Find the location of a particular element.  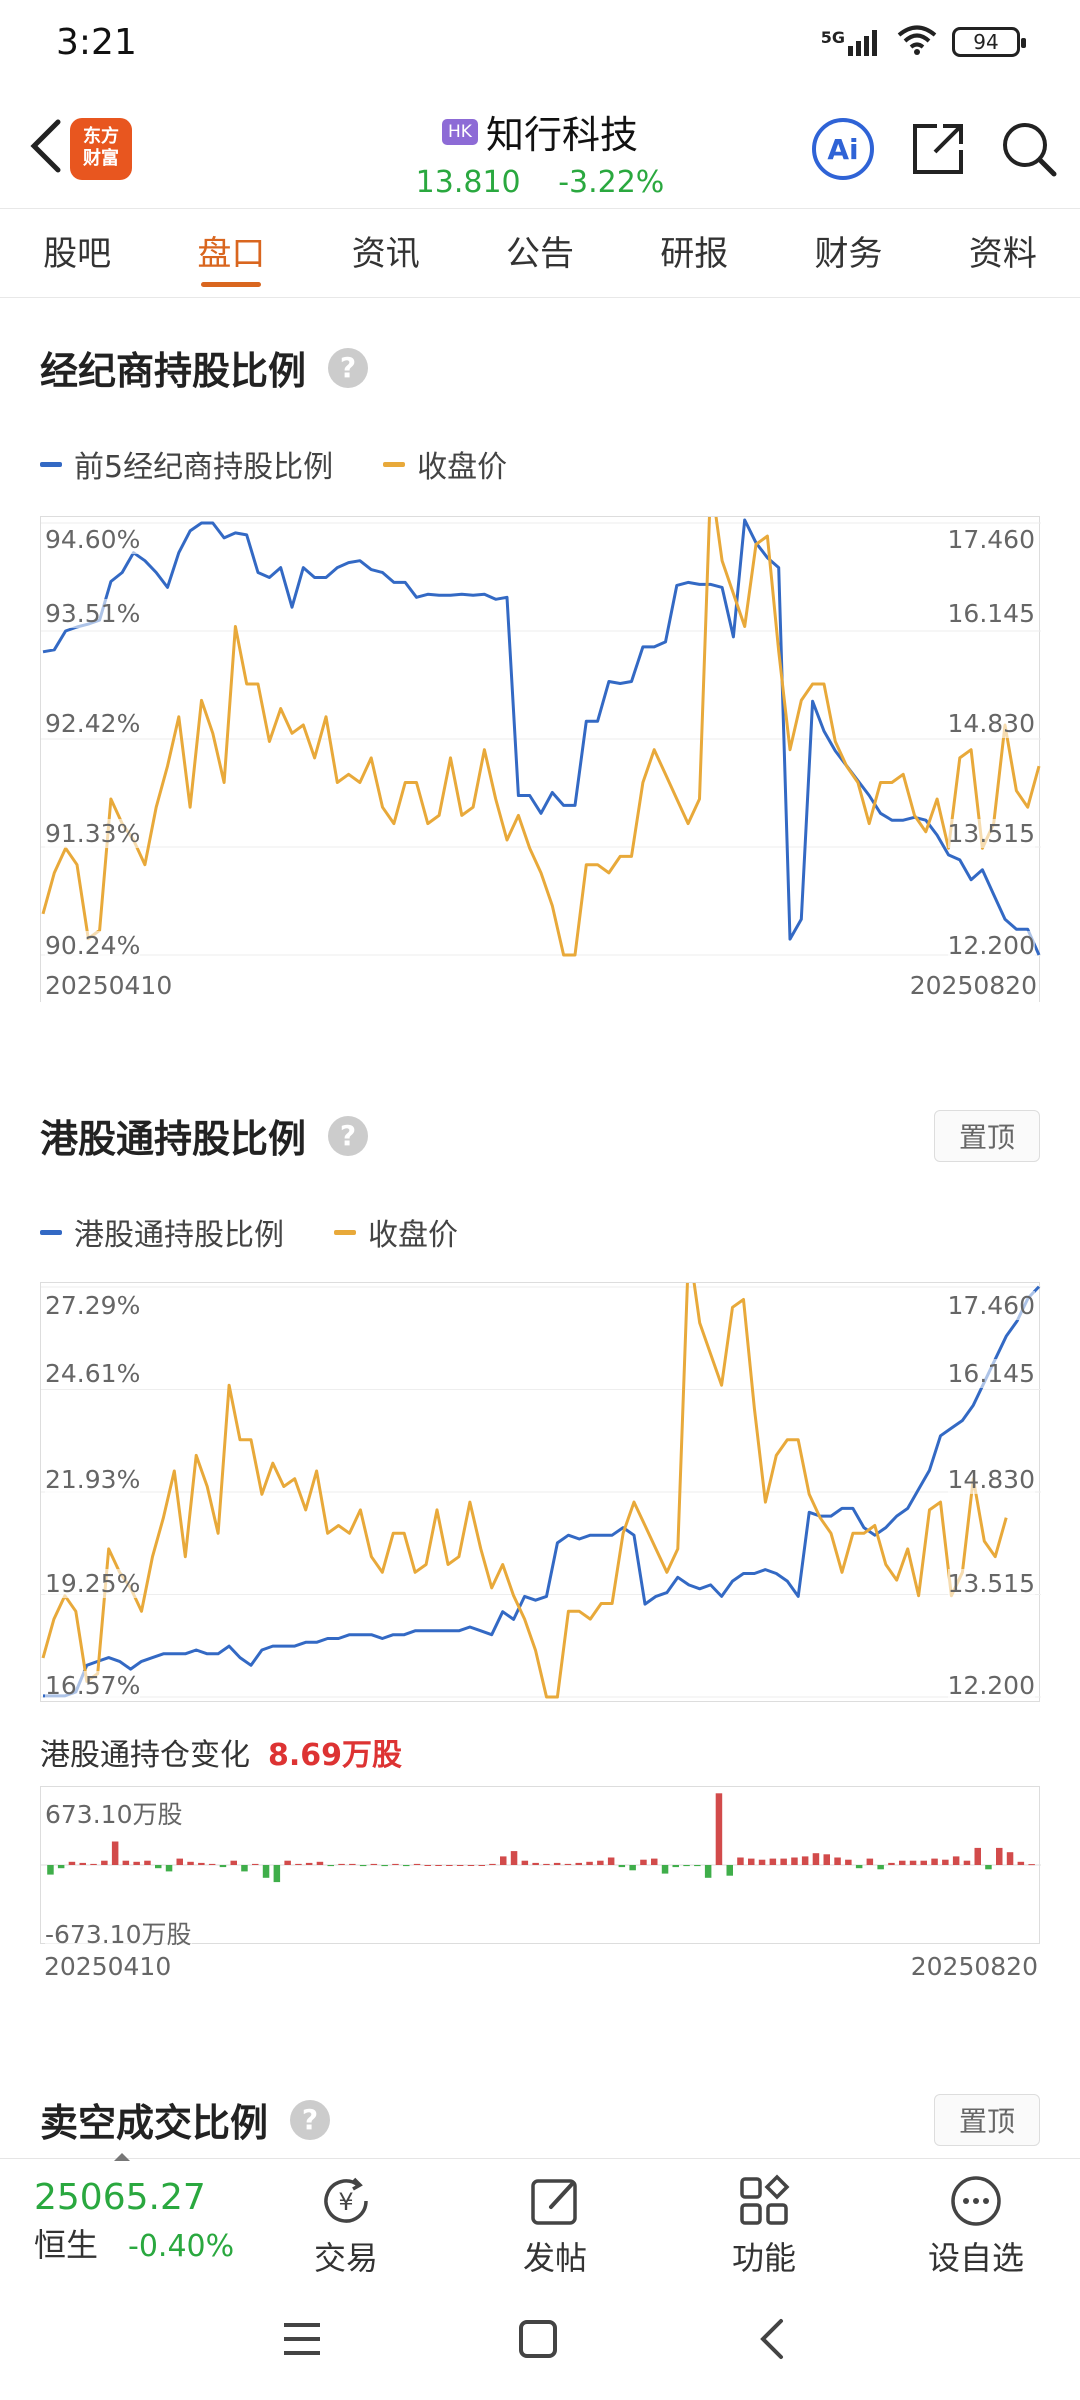

menu-icon is located at coordinates (302, 2339).